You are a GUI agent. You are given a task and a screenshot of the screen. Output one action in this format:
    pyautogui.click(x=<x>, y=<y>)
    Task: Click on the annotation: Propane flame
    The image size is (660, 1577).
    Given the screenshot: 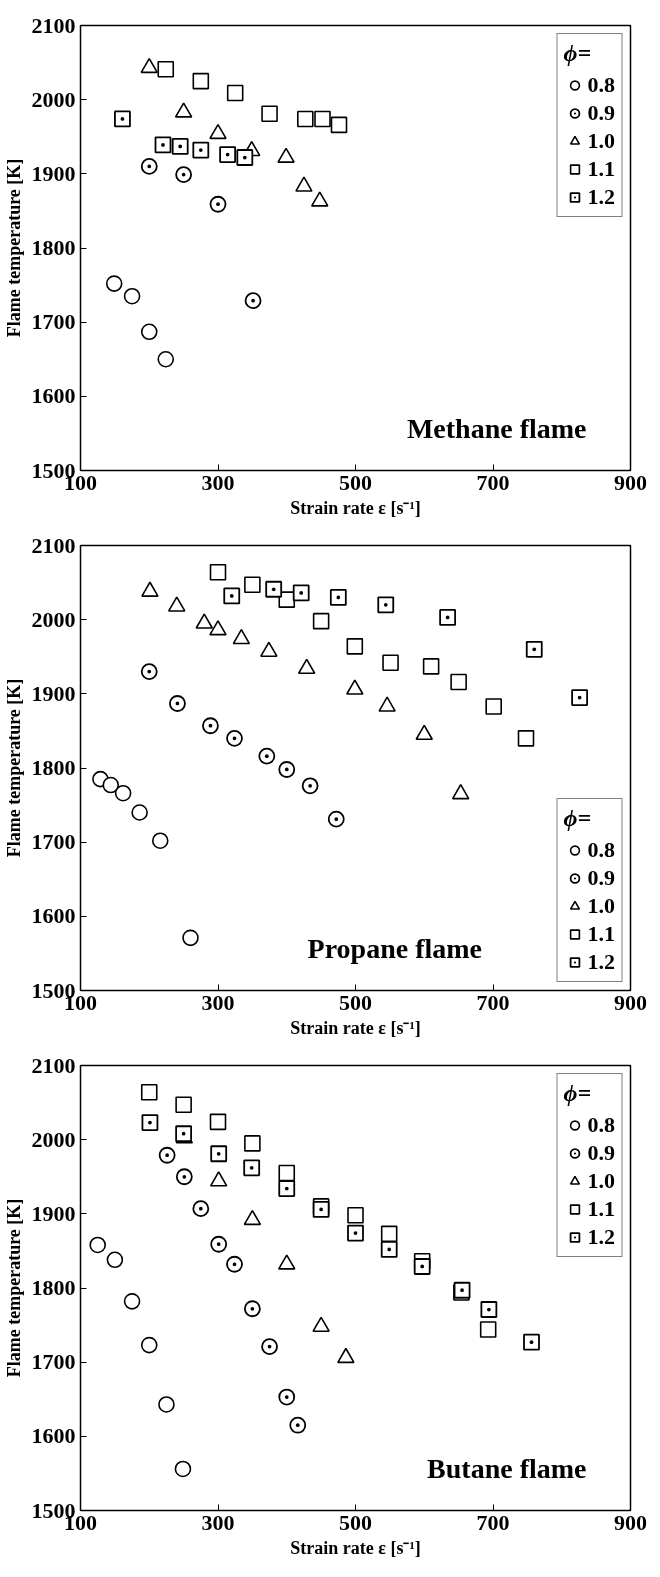 What is the action you would take?
    pyautogui.click(x=394, y=948)
    